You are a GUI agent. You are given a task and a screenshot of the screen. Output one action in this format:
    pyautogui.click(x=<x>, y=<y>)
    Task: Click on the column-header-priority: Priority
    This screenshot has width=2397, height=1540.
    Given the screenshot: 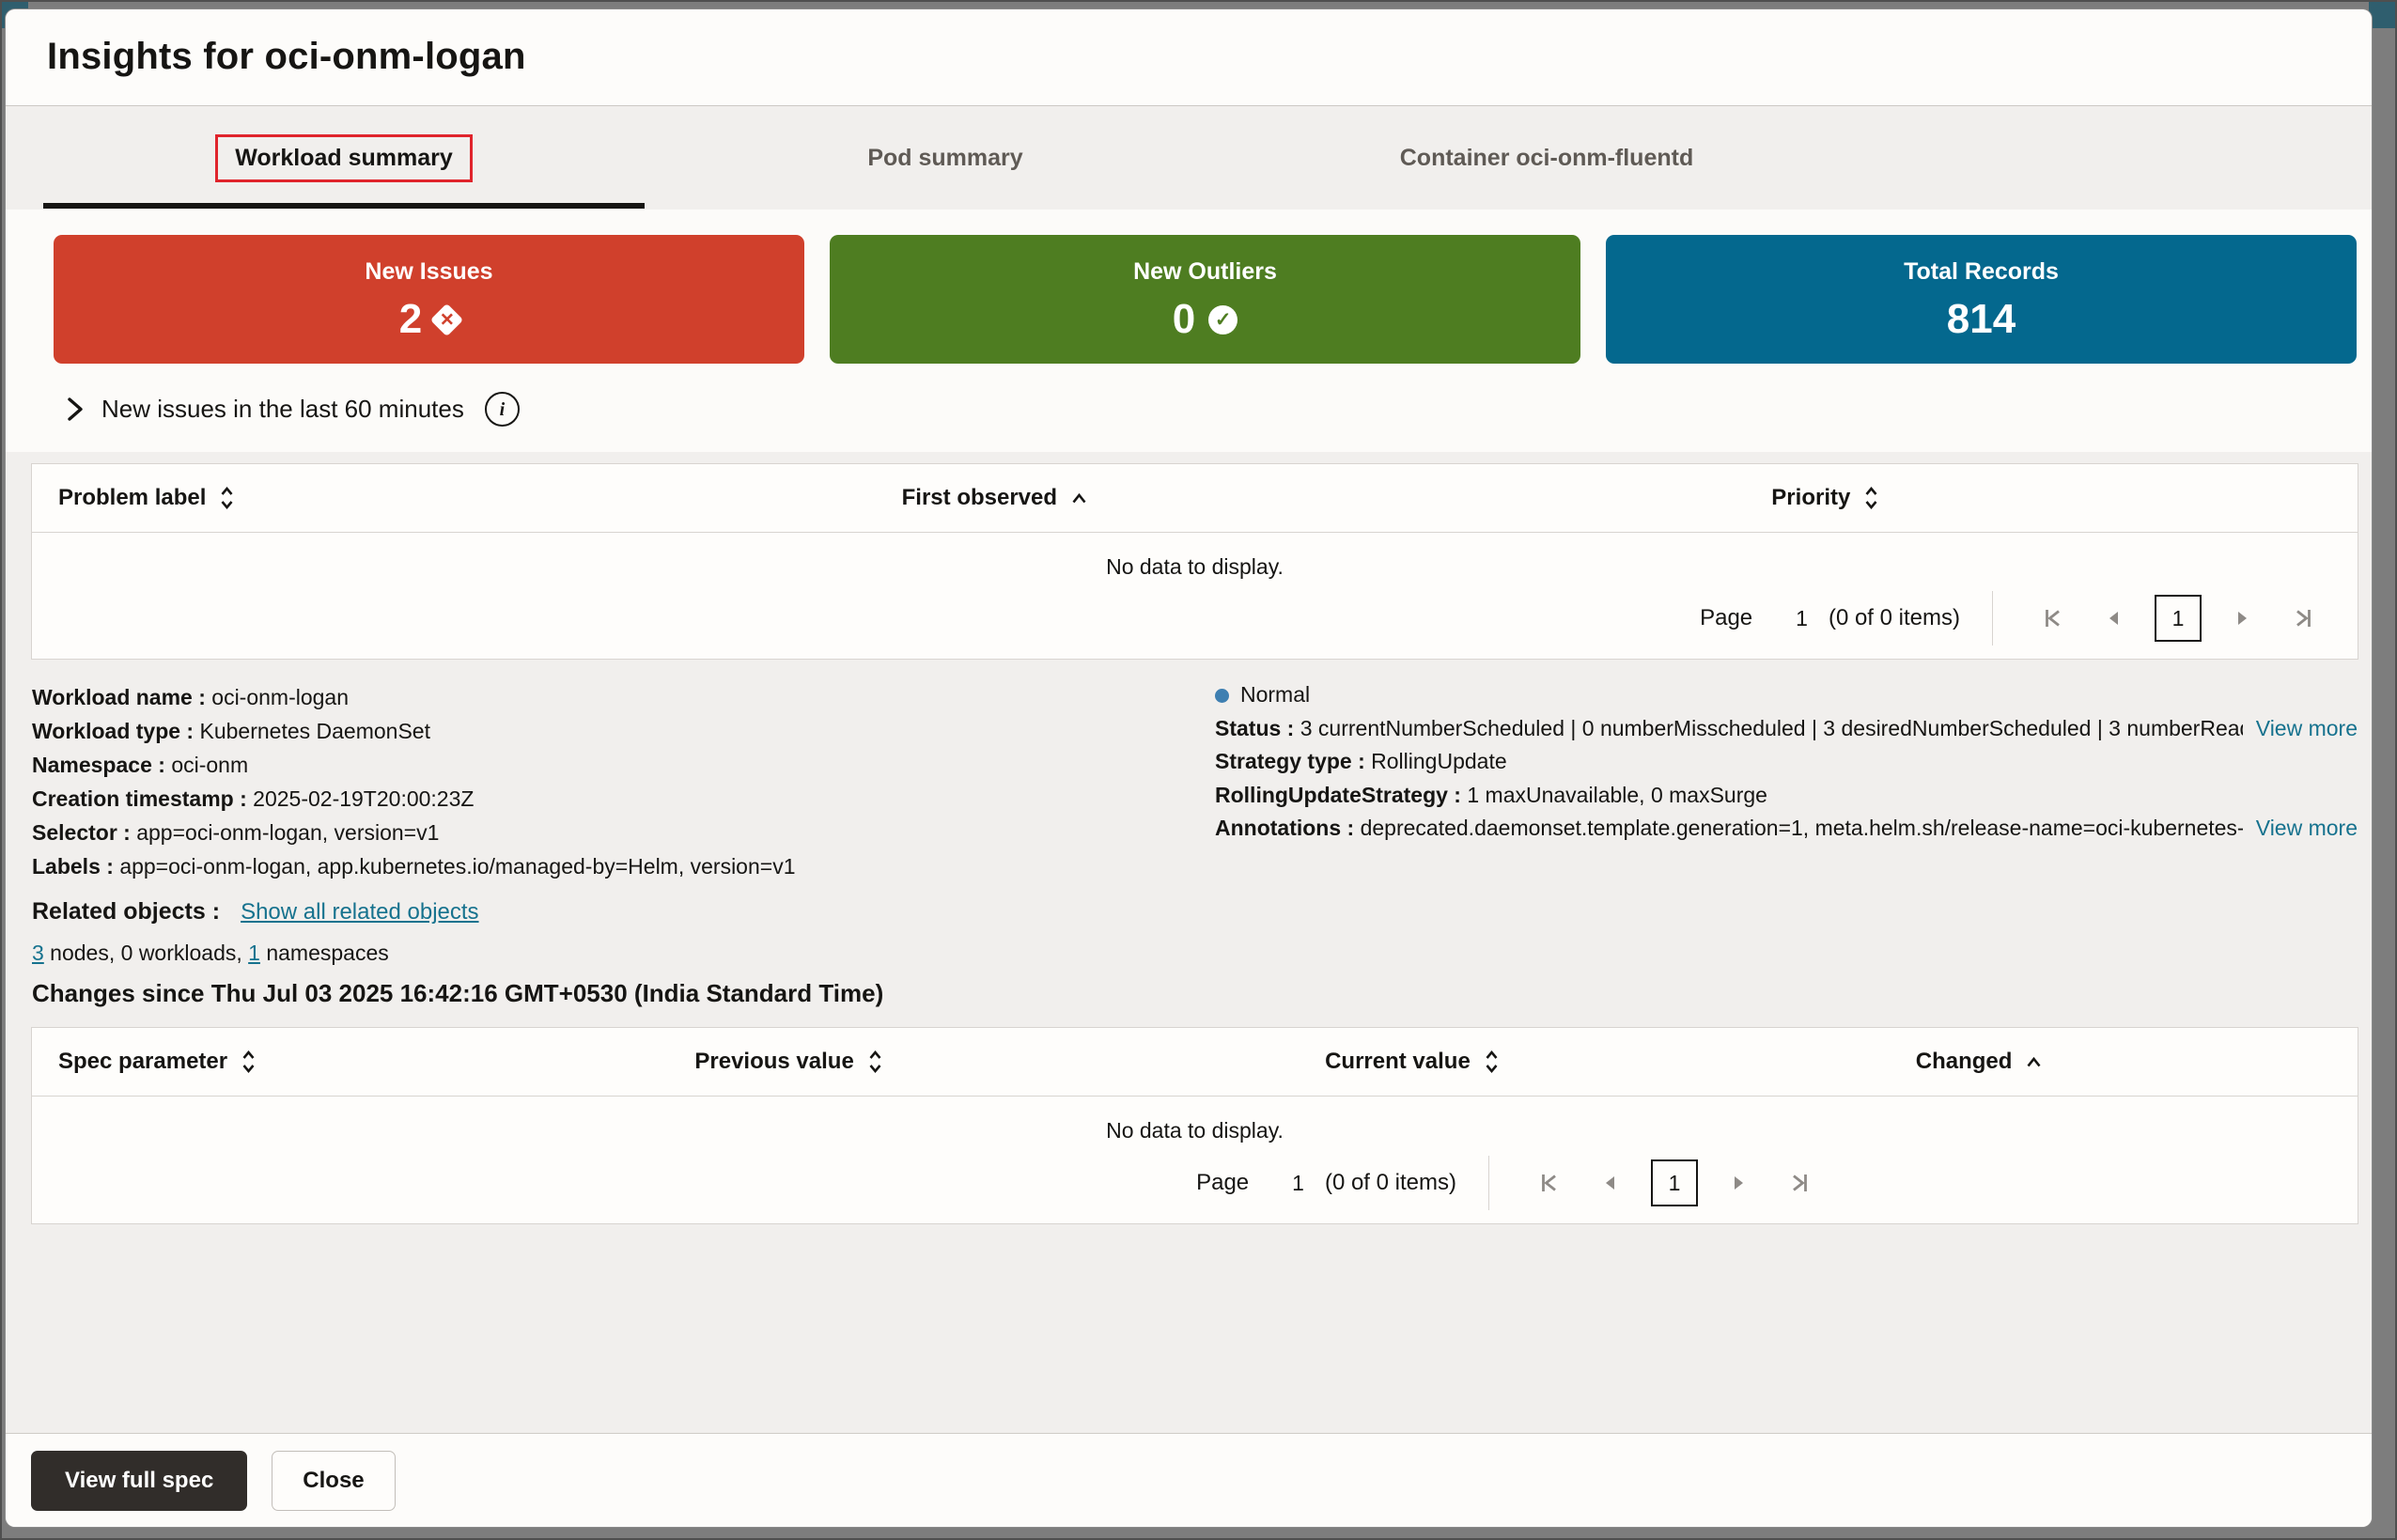 What is the action you would take?
    pyautogui.click(x=1825, y=498)
    